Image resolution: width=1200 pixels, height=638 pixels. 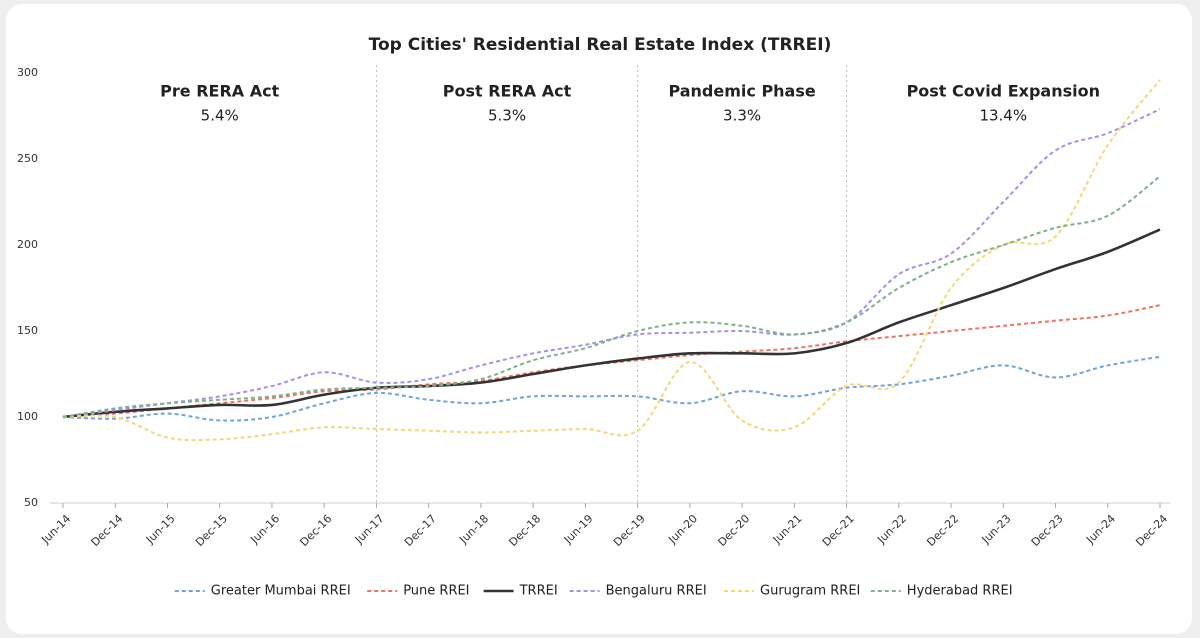 What do you see at coordinates (810, 591) in the screenshot?
I see `legend-label: Gurugram RREI` at bounding box center [810, 591].